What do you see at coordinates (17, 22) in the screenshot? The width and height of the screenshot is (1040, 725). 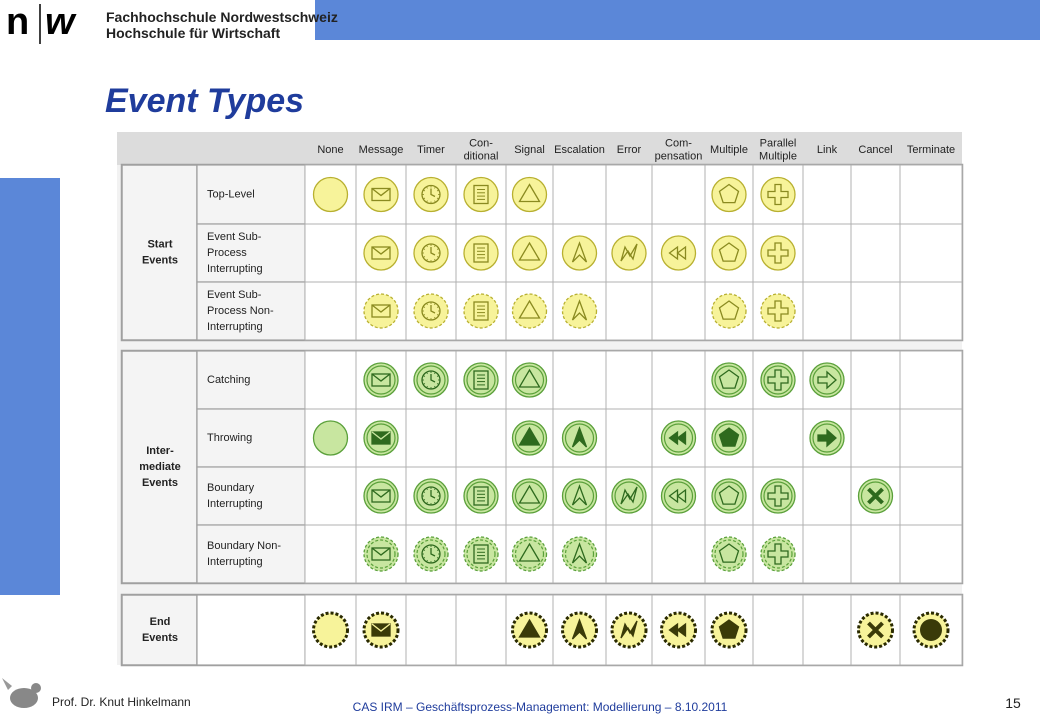 I see `logo-n: n` at bounding box center [17, 22].